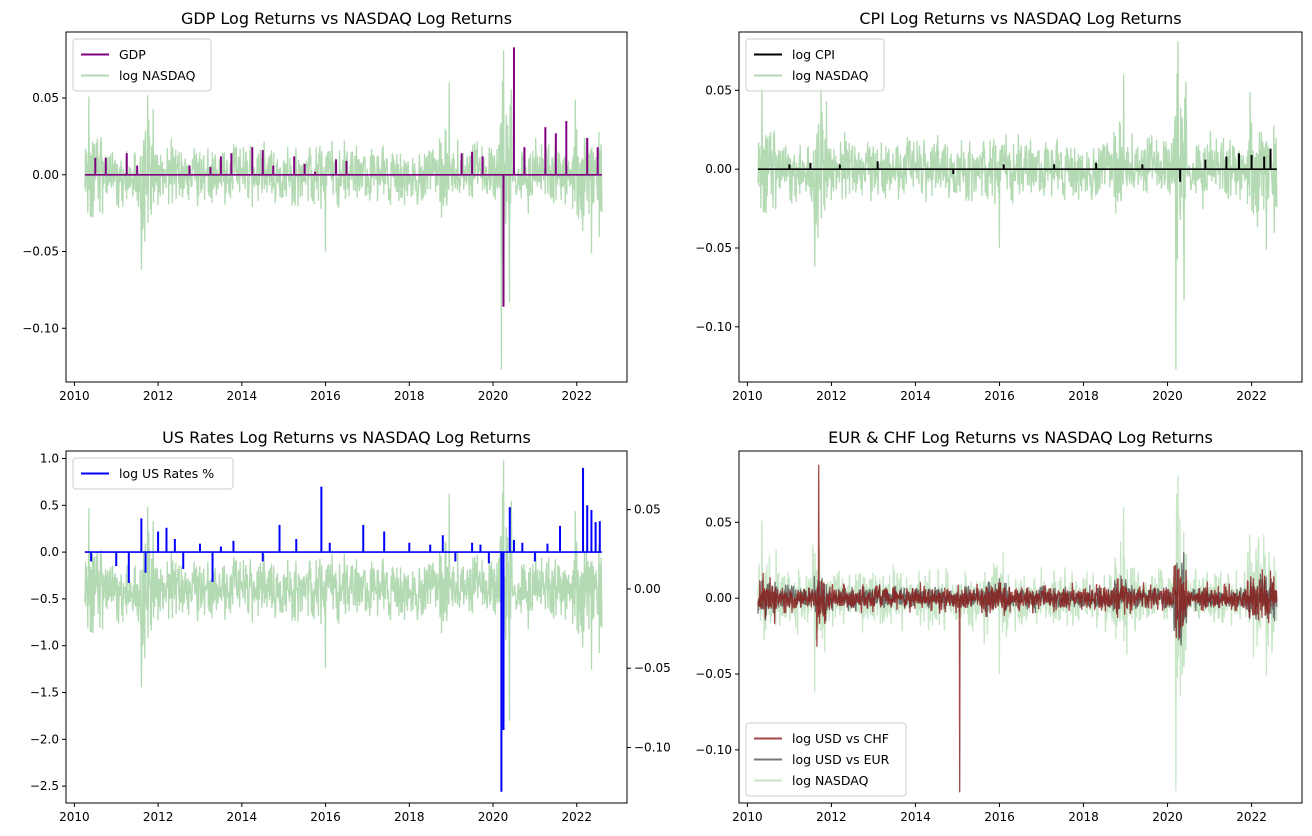 The height and width of the screenshot is (836, 1312). What do you see at coordinates (44, 693) in the screenshot?
I see `y-tick-label: −1.5` at bounding box center [44, 693].